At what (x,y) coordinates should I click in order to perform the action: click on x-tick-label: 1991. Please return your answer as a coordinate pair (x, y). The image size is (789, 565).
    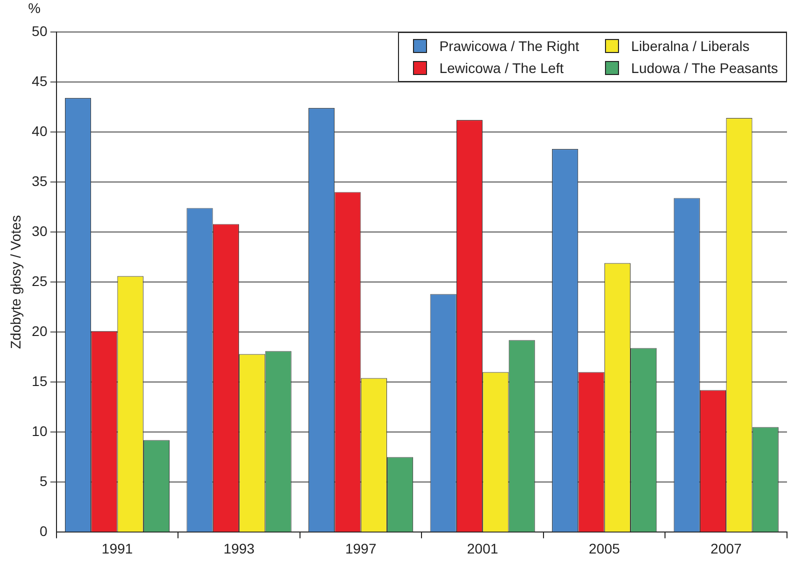
    Looking at the image, I should click on (118, 548).